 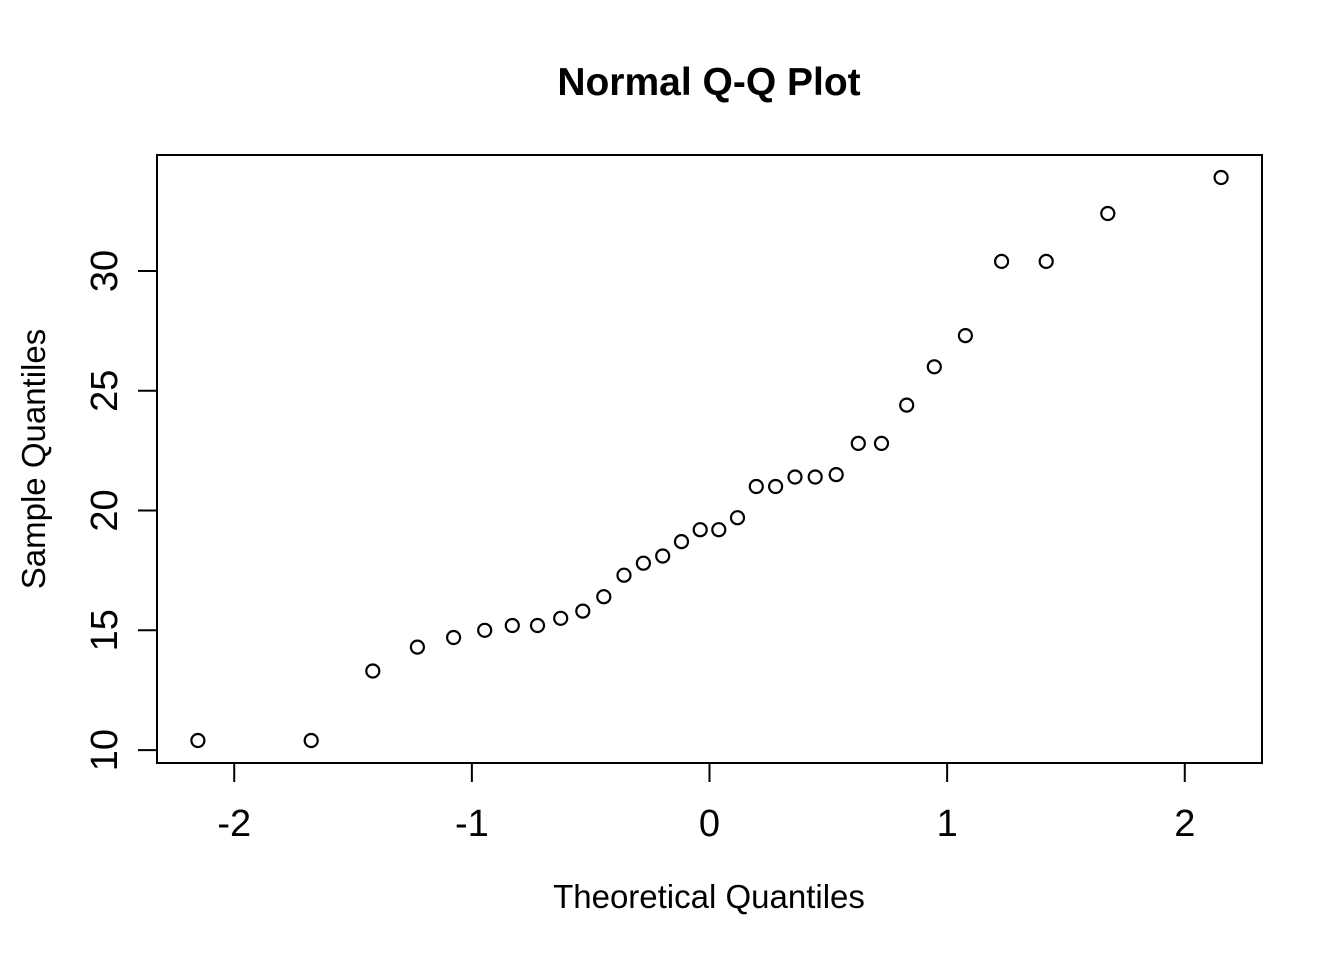 I want to click on y-tick-label: 10, so click(x=105, y=750).